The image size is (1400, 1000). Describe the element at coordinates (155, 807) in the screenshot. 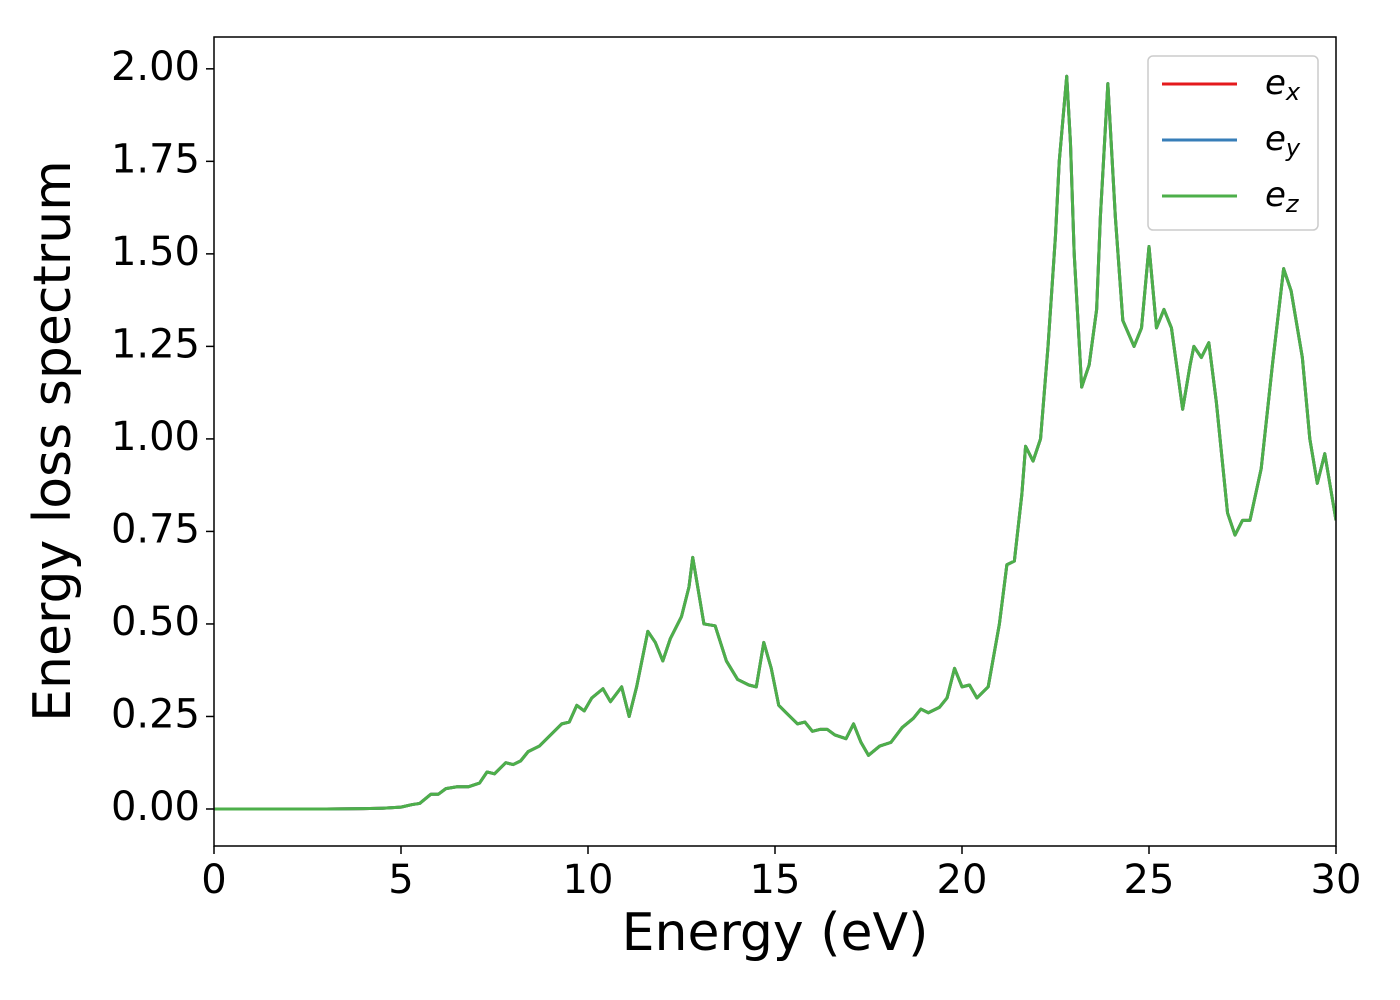

I see `y-tick-label: 0.00` at that location.